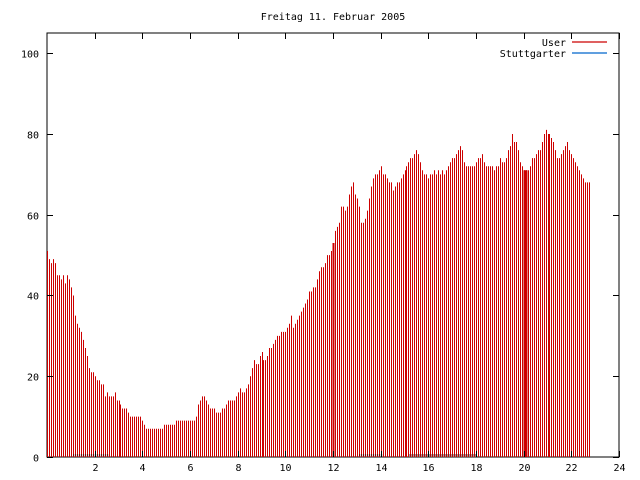  Describe the element at coordinates (428, 468) in the screenshot. I see `x-tick-label: 16` at that location.